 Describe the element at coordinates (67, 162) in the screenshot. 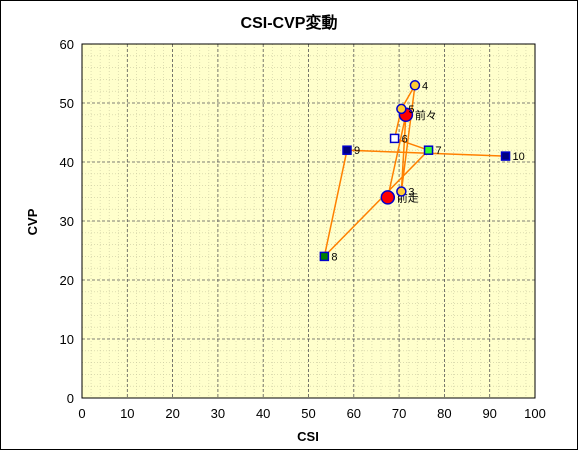

I see `y-tick-label: 40` at that location.